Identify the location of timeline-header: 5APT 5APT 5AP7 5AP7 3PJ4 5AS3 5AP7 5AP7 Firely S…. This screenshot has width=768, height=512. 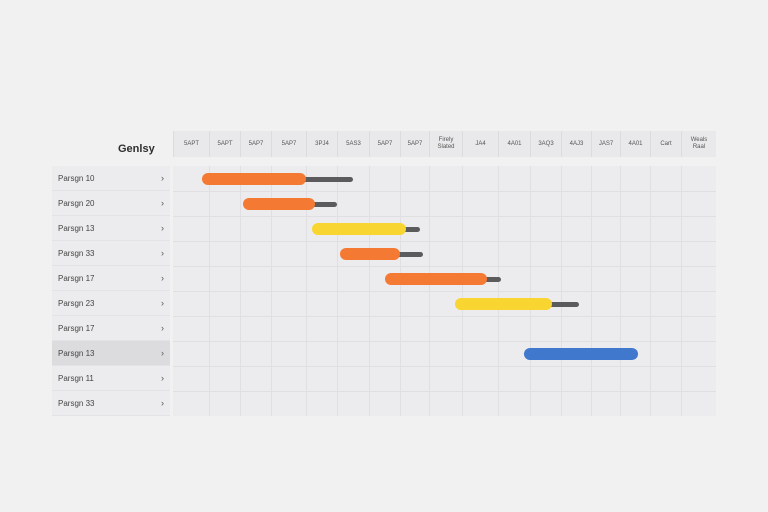
(444, 144).